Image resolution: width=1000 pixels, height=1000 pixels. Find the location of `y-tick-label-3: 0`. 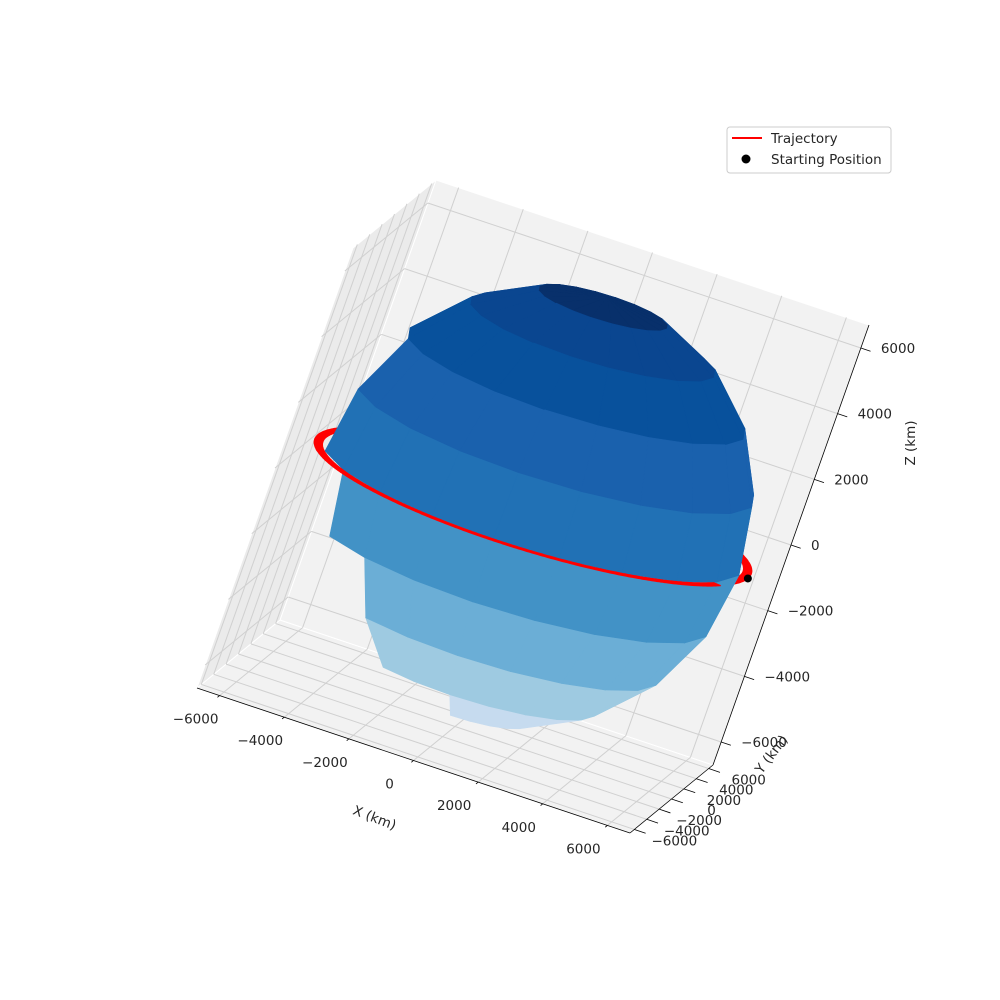

y-tick-label-3: 0 is located at coordinates (711, 811).